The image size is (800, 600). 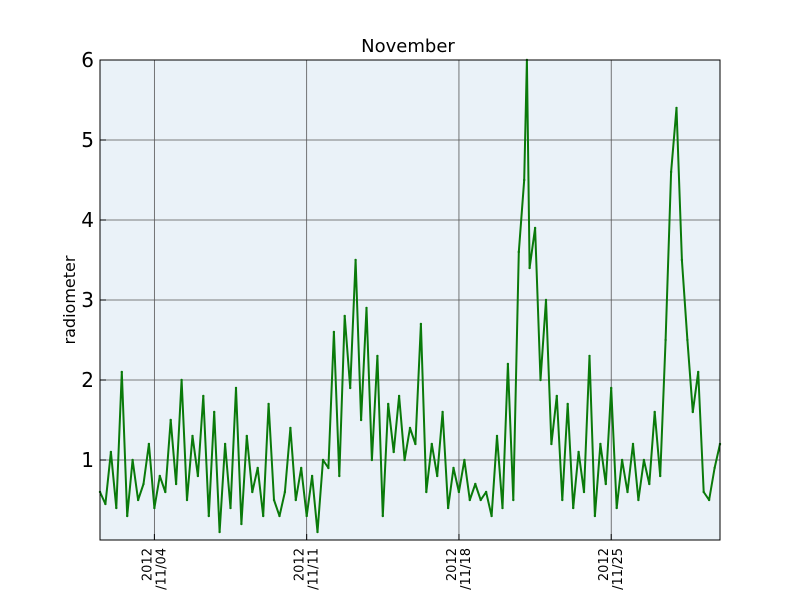 I want to click on x-tick-label-line2: /11/25, so click(x=618, y=569).